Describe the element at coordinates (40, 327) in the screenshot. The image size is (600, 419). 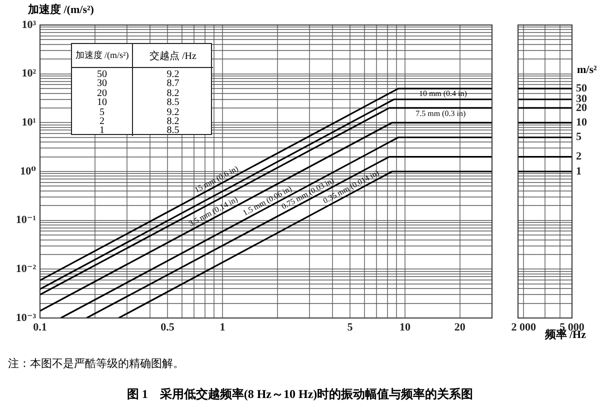
I see `x-tick-label: 0.1` at that location.